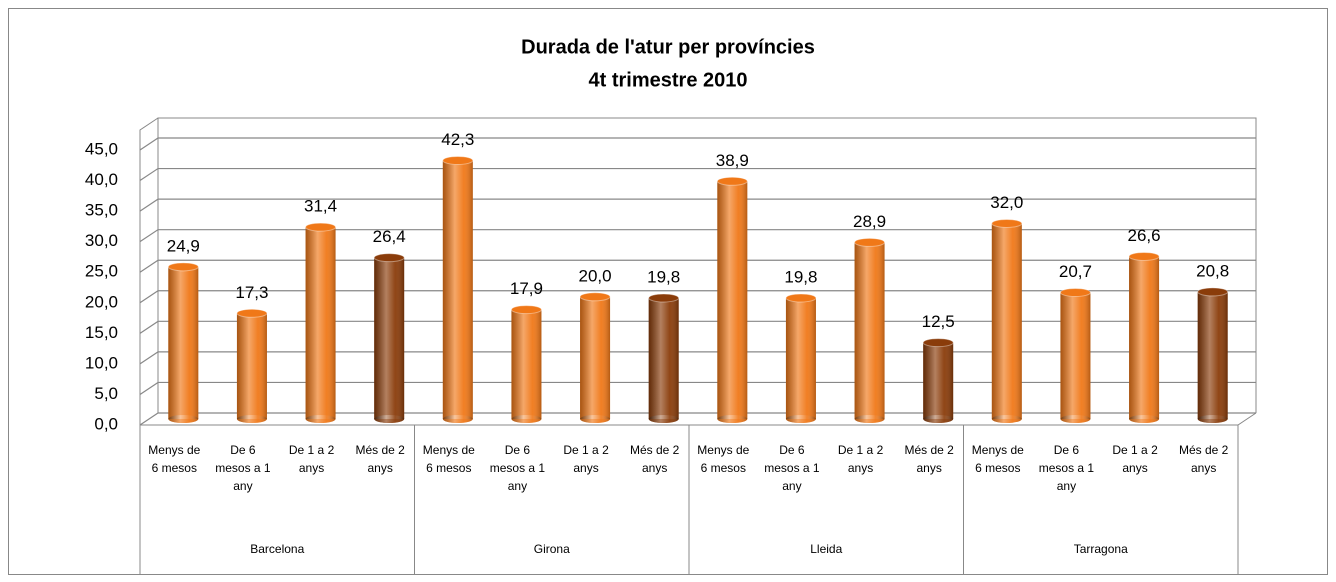 The height and width of the screenshot is (582, 1336). What do you see at coordinates (149, 271) in the screenshot?
I see `side-wall` at bounding box center [149, 271].